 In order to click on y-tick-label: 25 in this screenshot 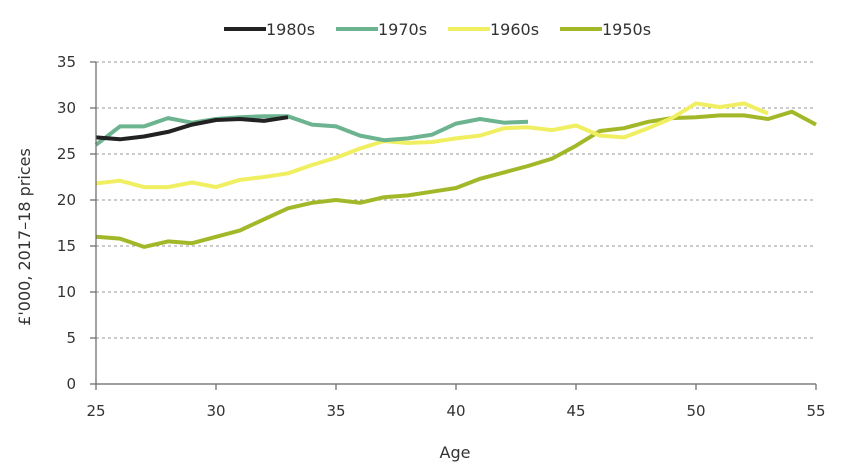, I will do `click(66, 154)`.